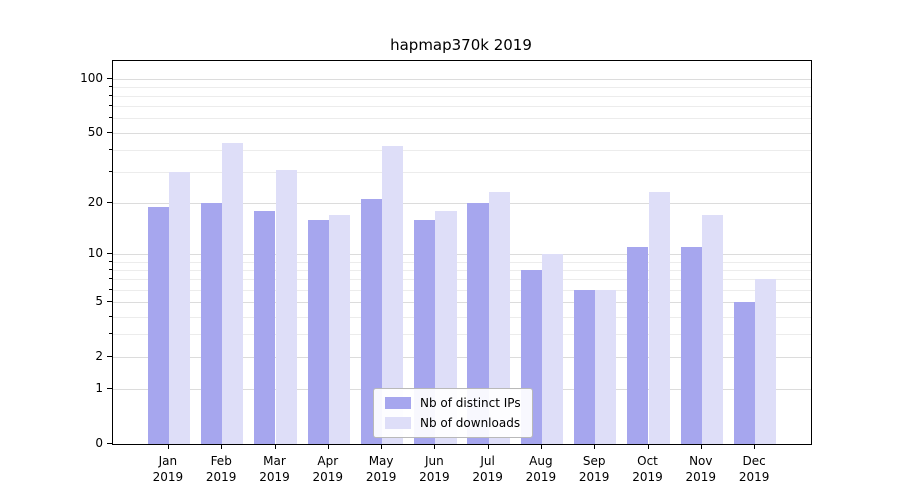 The image size is (900, 500). Describe the element at coordinates (274, 461) in the screenshot. I see `x-tick-month: Mar` at that location.